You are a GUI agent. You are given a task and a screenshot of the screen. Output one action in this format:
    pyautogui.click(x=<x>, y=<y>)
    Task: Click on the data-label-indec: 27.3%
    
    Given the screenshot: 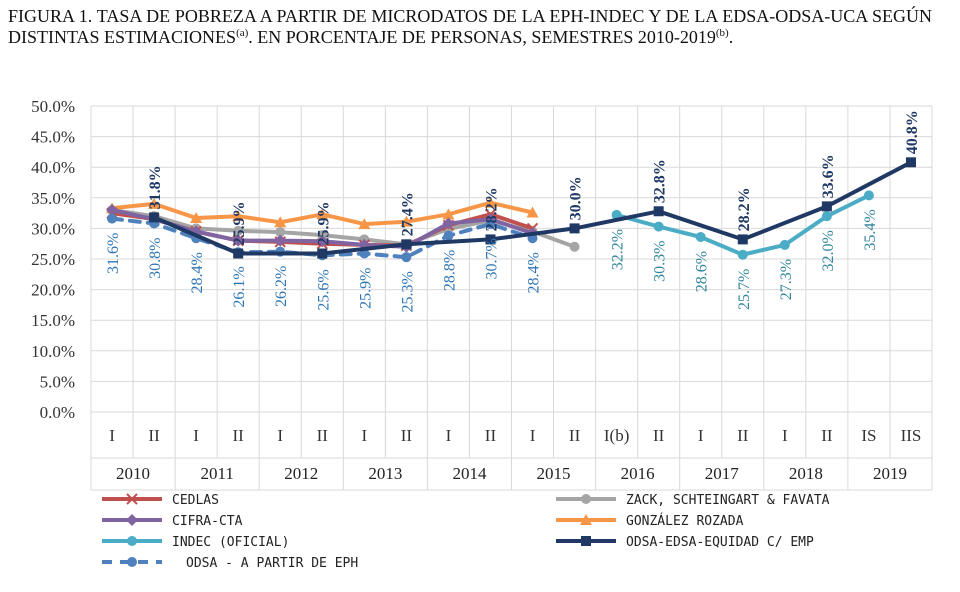 What is the action you would take?
    pyautogui.click(x=786, y=279)
    